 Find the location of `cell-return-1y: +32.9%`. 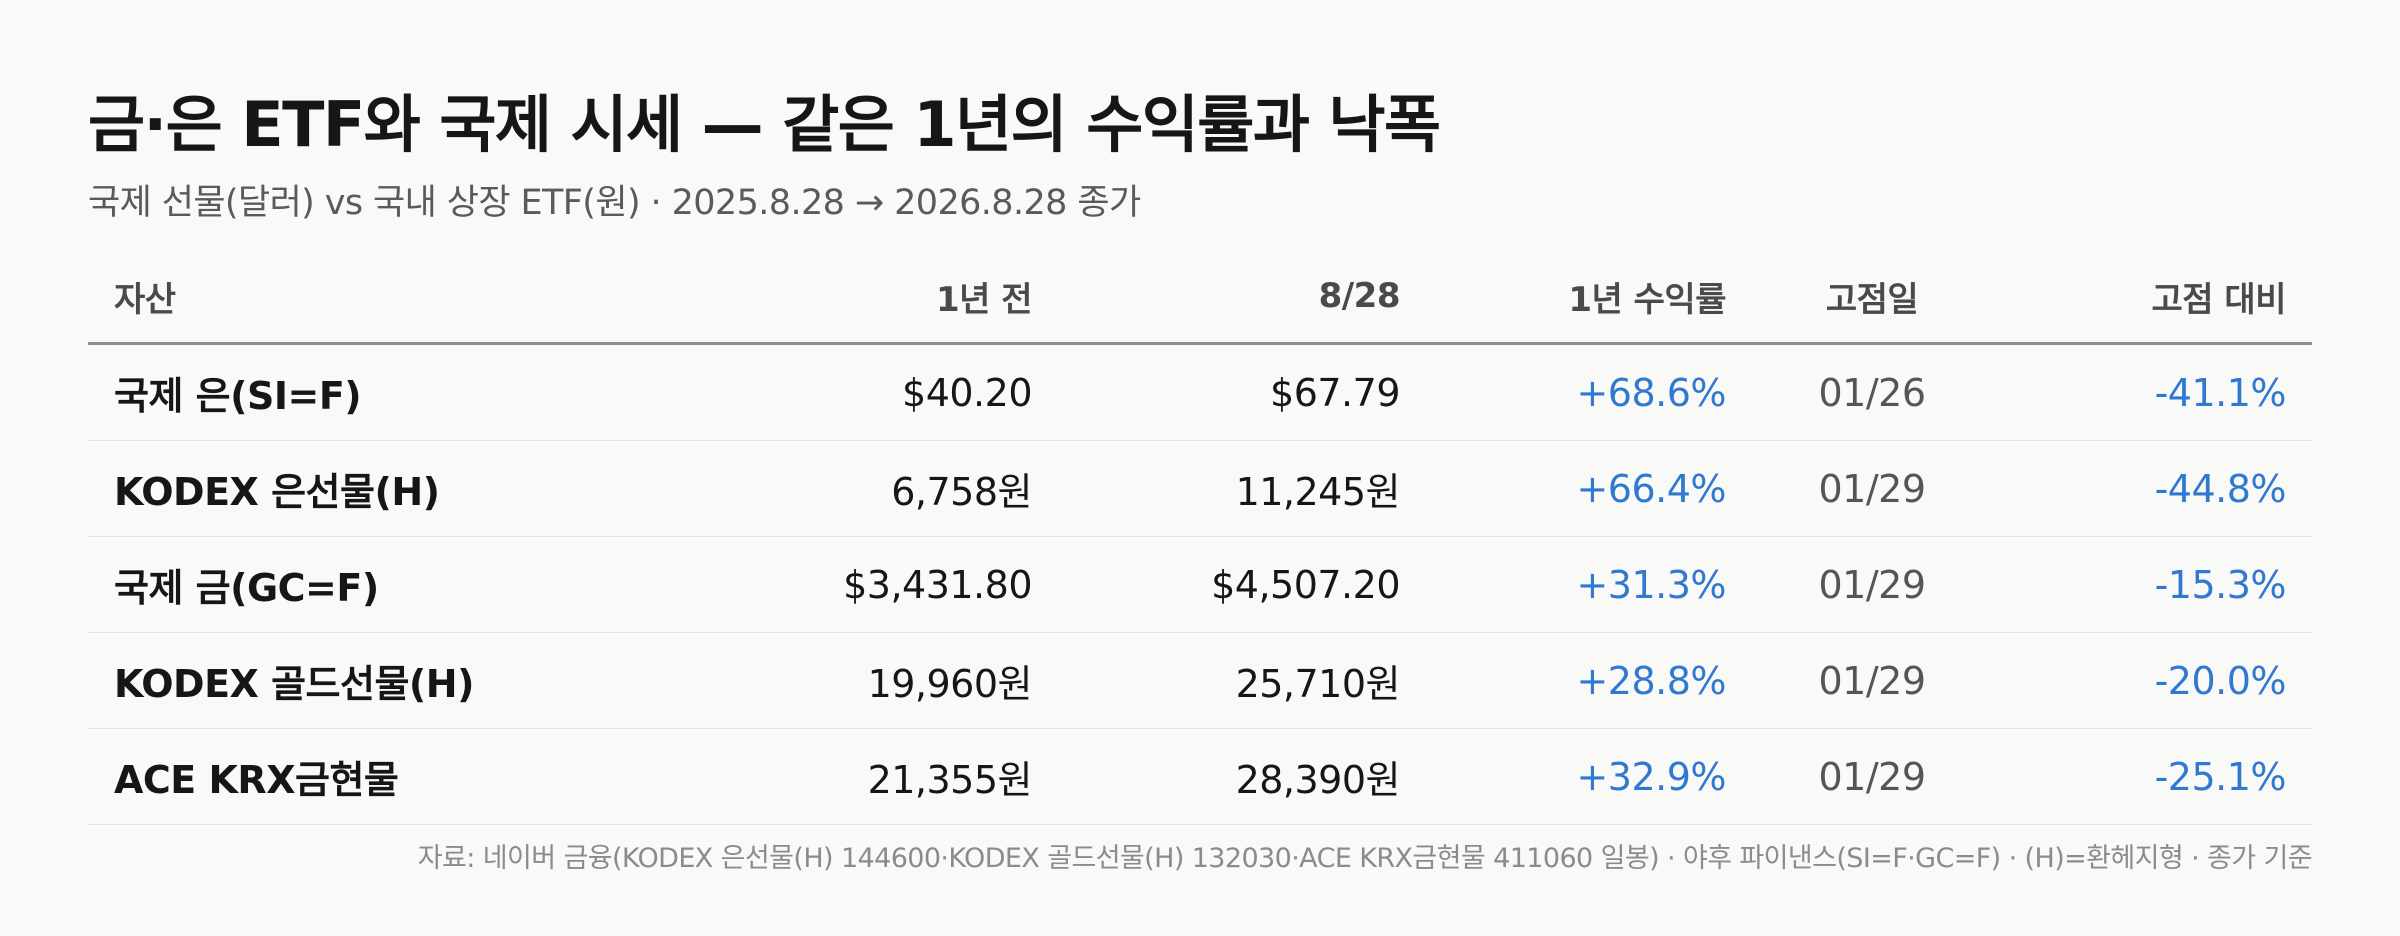

cell-return-1y: +32.9% is located at coordinates (1589, 776).